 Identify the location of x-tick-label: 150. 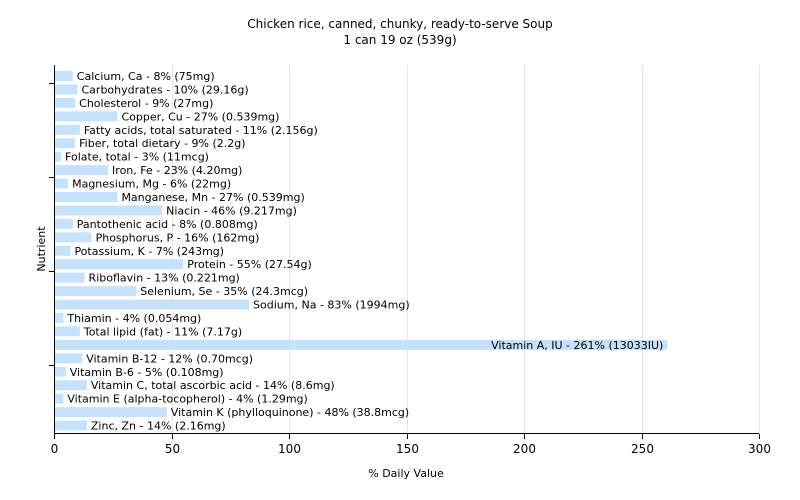
(407, 449).